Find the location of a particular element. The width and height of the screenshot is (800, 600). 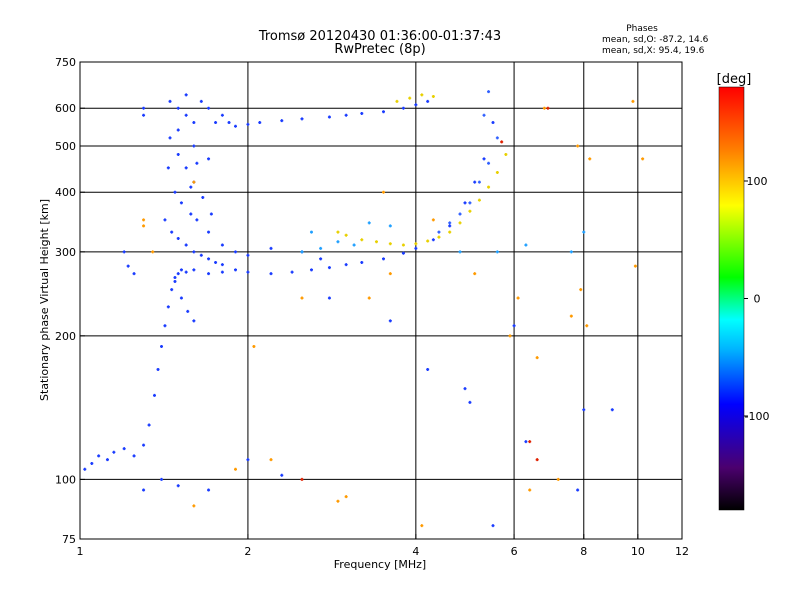

y-tick-label: 100 is located at coordinates (65, 479).